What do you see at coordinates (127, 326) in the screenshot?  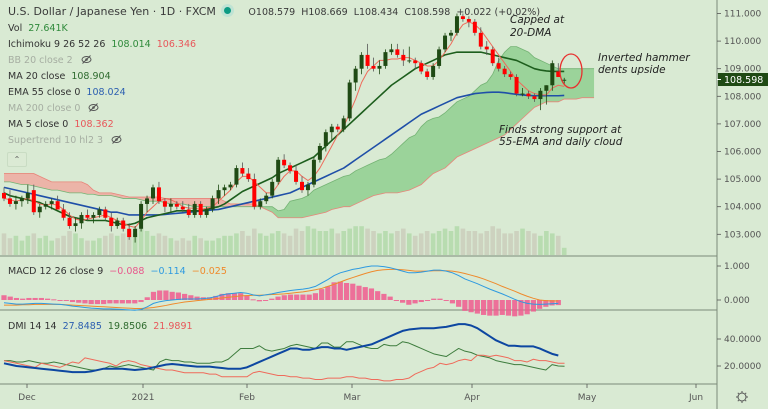 I see `dmi-plus-value: 19.8506` at bounding box center [127, 326].